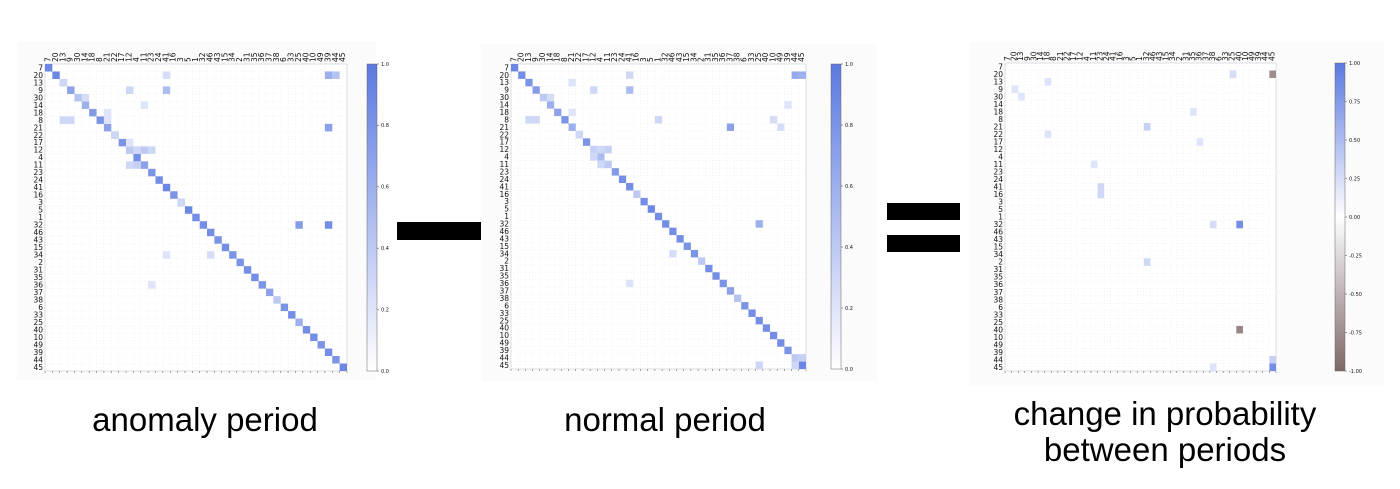  Describe the element at coordinates (1212, 56) in the screenshot. I see `change-x-tick-label: 38` at that location.